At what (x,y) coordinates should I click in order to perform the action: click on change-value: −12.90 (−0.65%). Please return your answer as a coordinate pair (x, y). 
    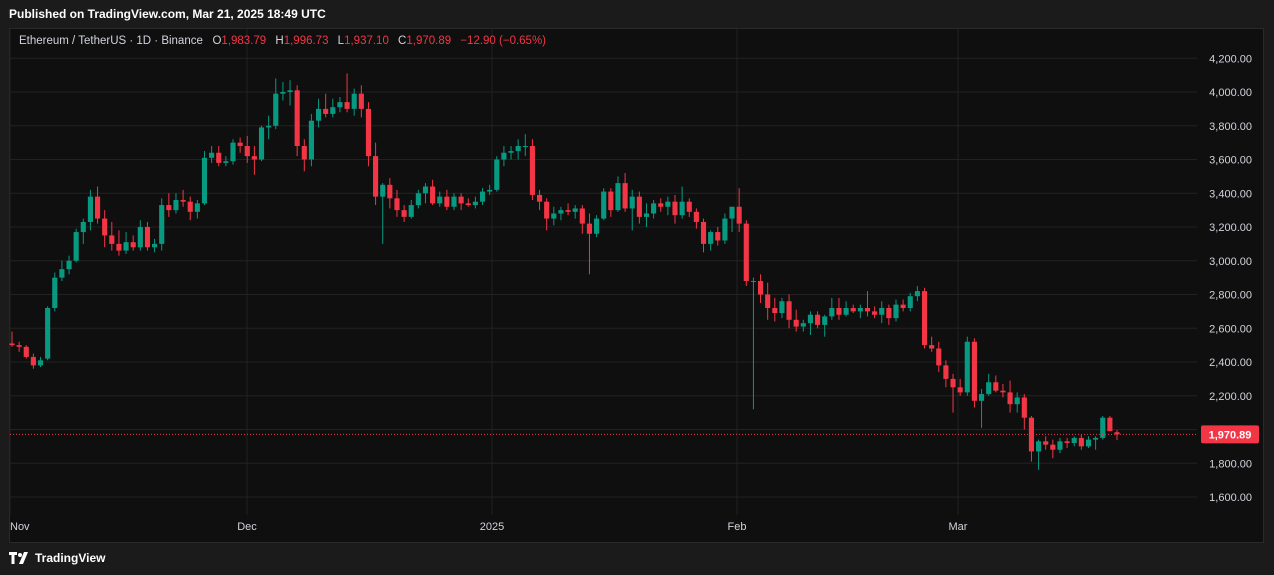
    Looking at the image, I should click on (503, 41).